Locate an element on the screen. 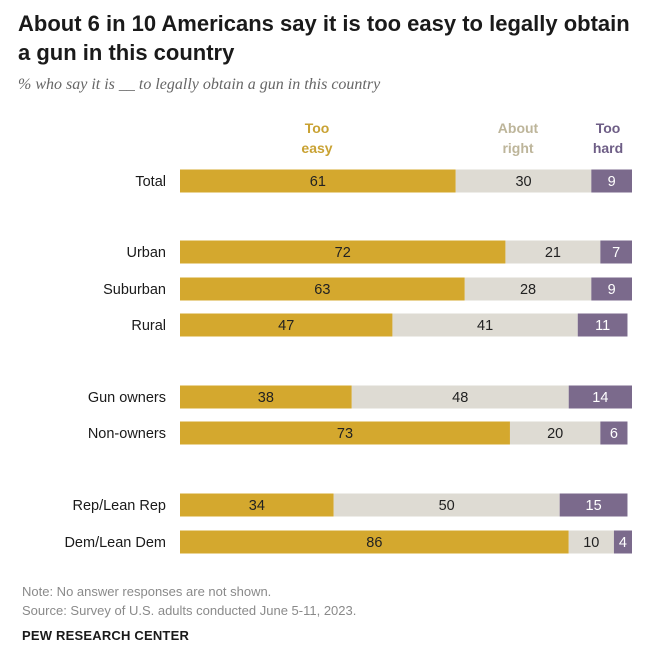  value-label-dem-lean-dem-too-hard: 4 is located at coordinates (623, 543).